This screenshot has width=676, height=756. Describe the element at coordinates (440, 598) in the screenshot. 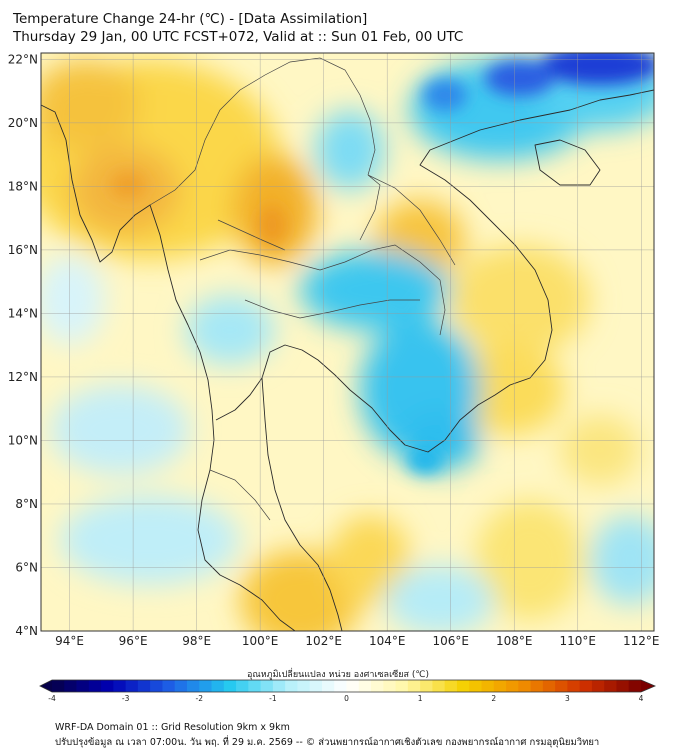

I see `cool-region-south-mid` at that location.